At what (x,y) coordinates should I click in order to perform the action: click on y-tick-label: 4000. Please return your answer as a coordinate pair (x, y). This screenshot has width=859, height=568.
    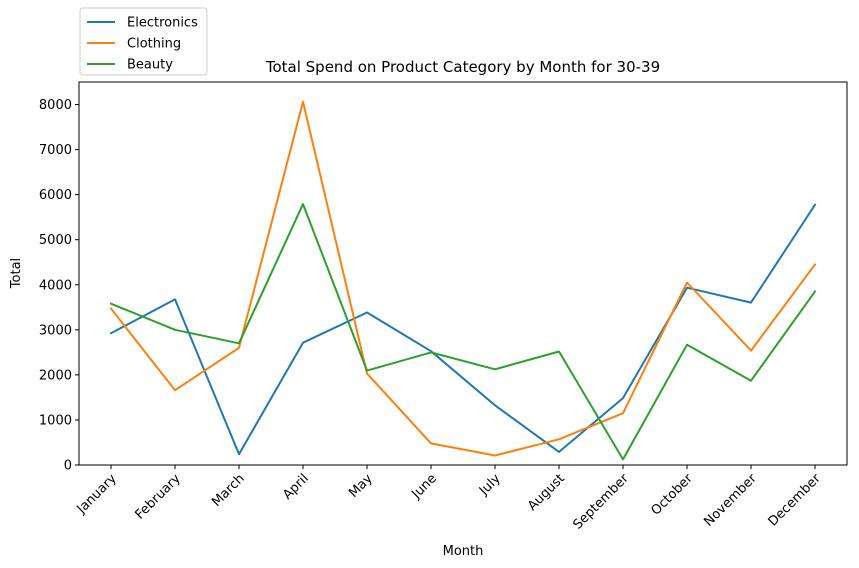
    Looking at the image, I should click on (55, 285).